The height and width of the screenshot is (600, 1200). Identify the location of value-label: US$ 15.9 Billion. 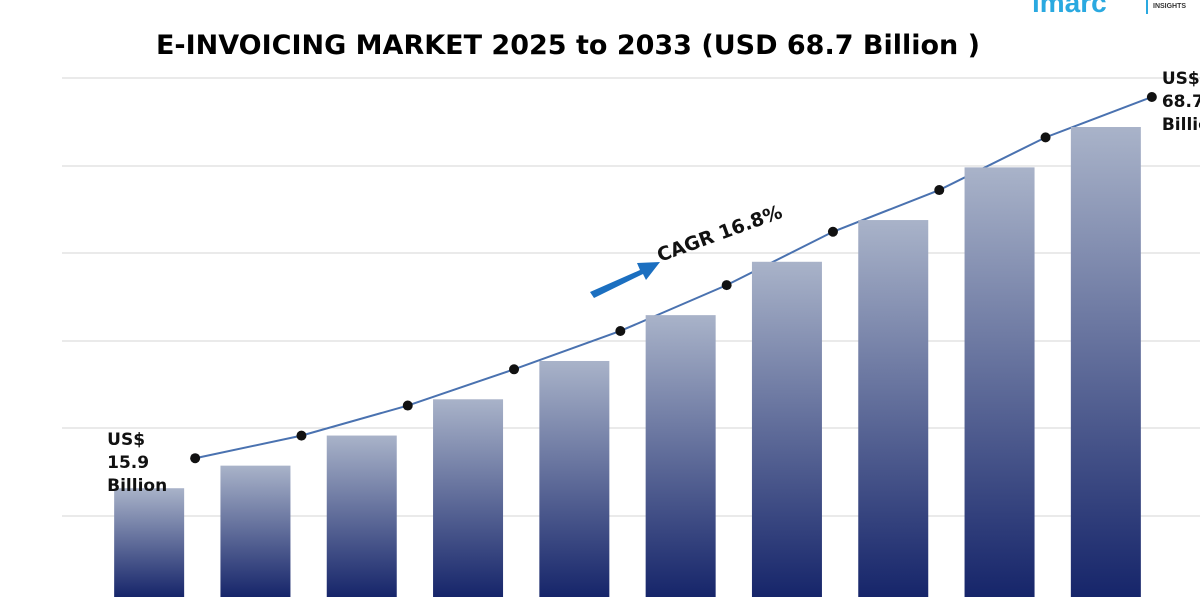
(137, 463).